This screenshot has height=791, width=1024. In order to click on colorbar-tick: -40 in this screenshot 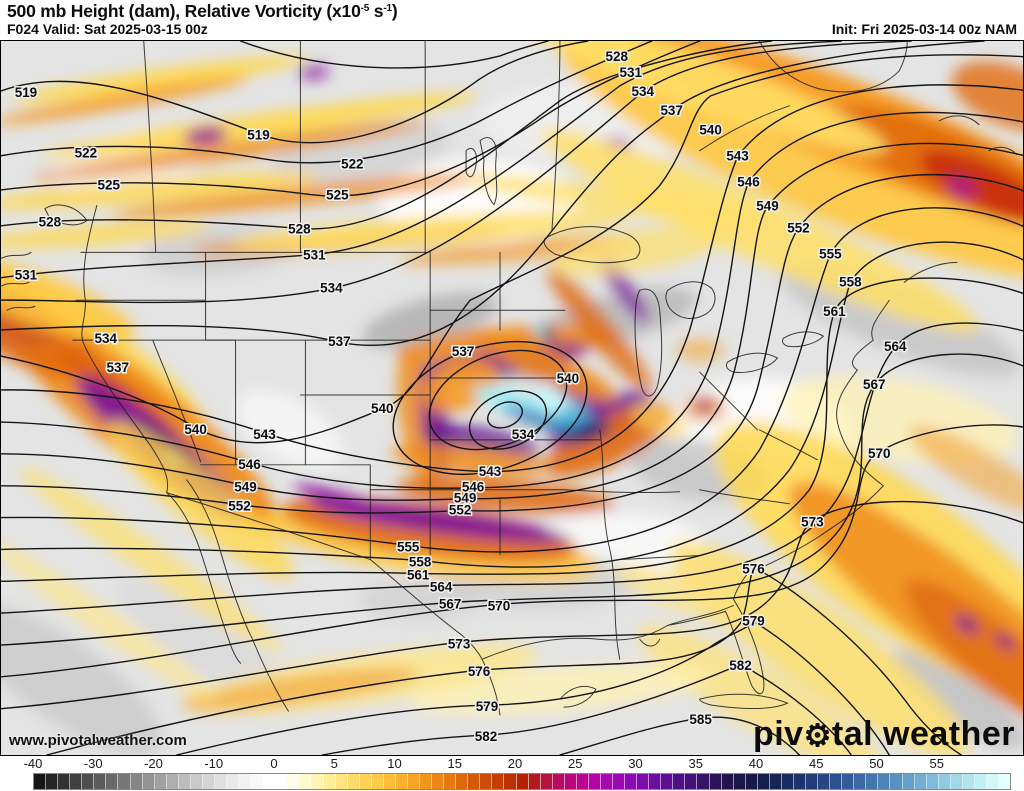, I will do `click(33, 763)`.